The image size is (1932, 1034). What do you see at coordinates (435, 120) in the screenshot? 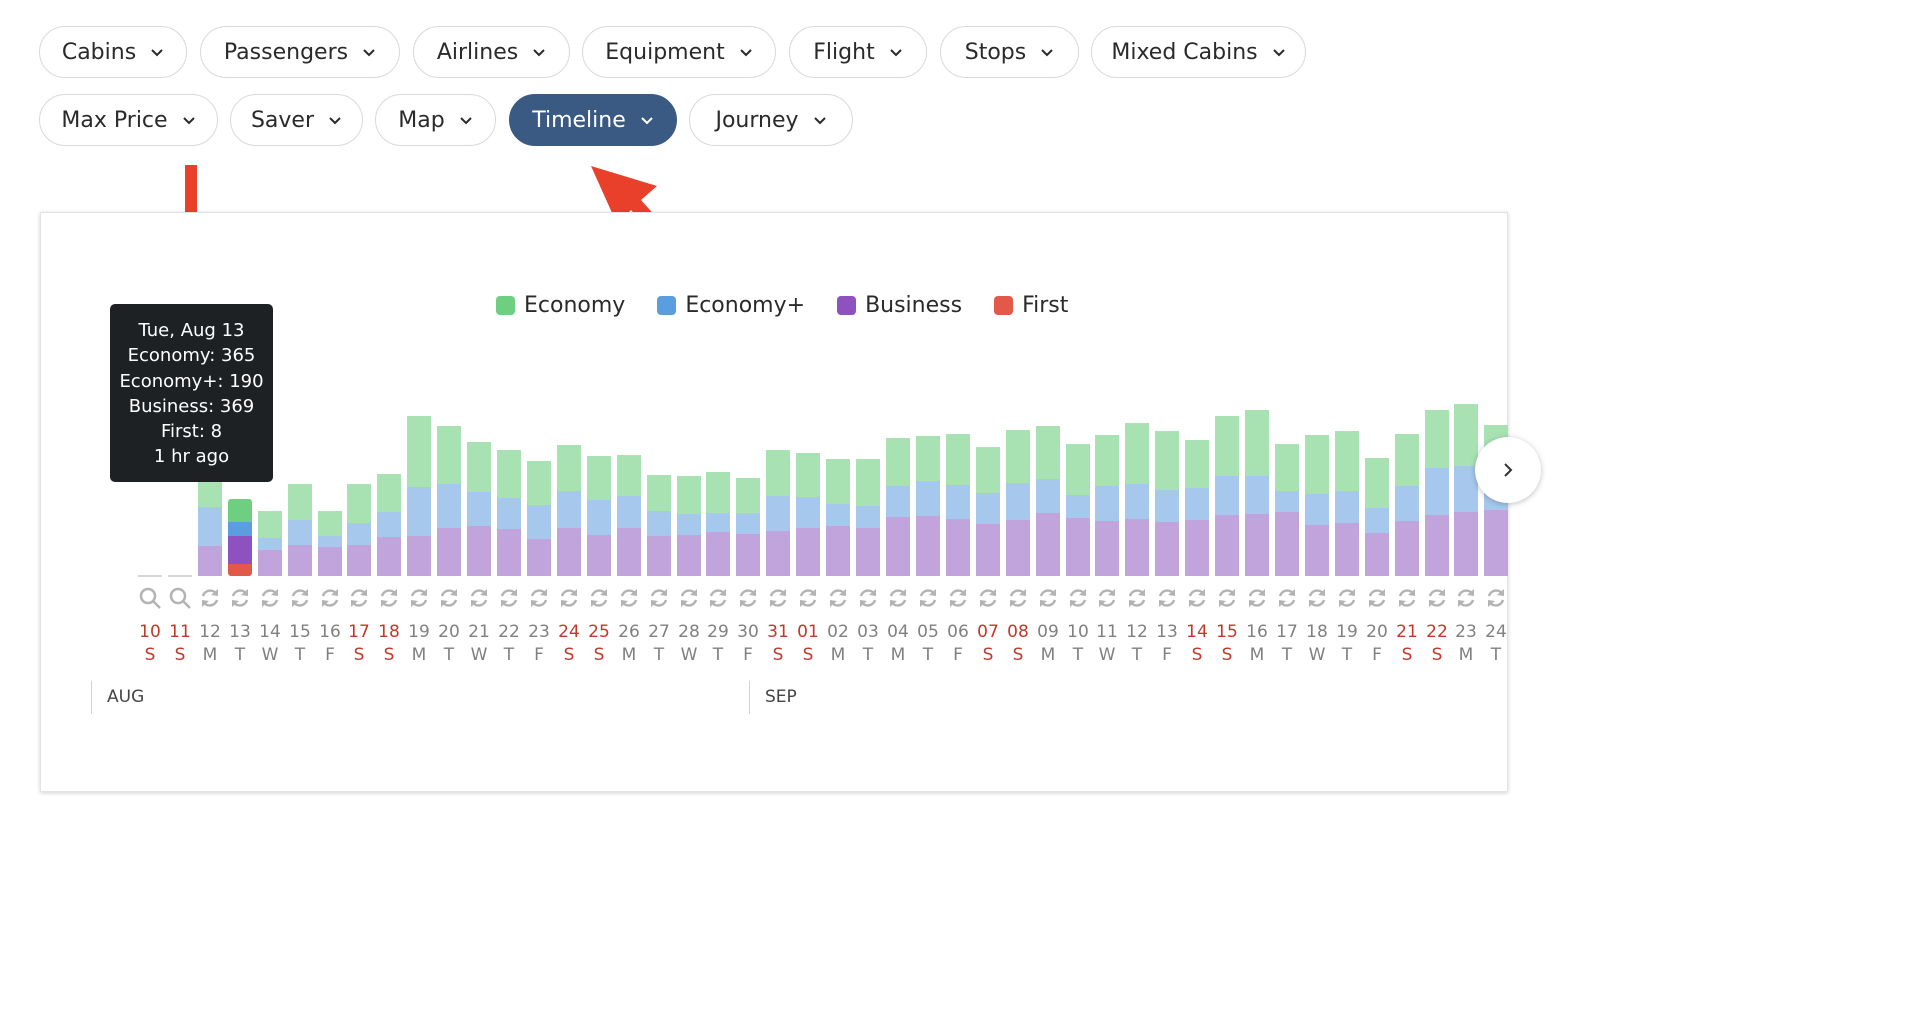
I see `filter-map: Map` at bounding box center [435, 120].